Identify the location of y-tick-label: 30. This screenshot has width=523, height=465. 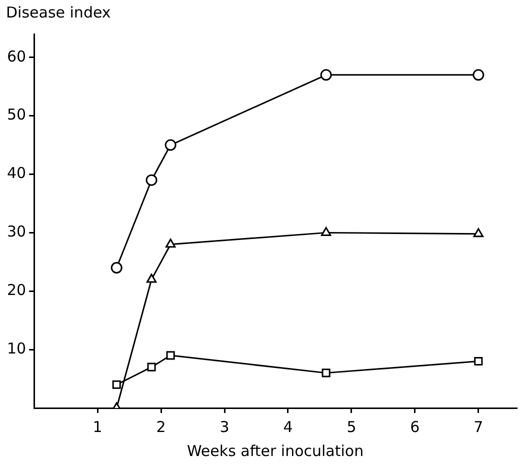
(16, 231).